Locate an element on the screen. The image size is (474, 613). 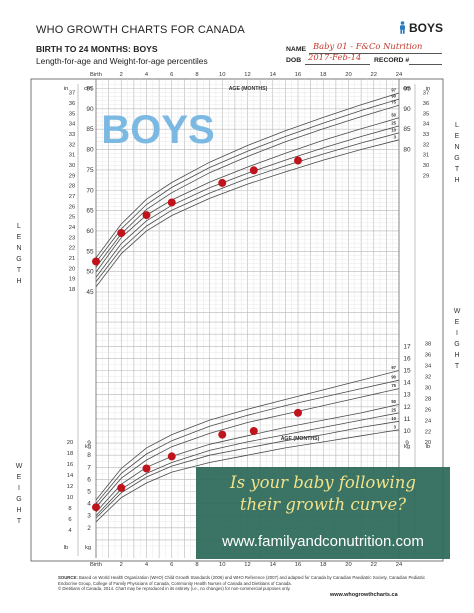
weight-lb-tick-right: 36 is located at coordinates (428, 355).